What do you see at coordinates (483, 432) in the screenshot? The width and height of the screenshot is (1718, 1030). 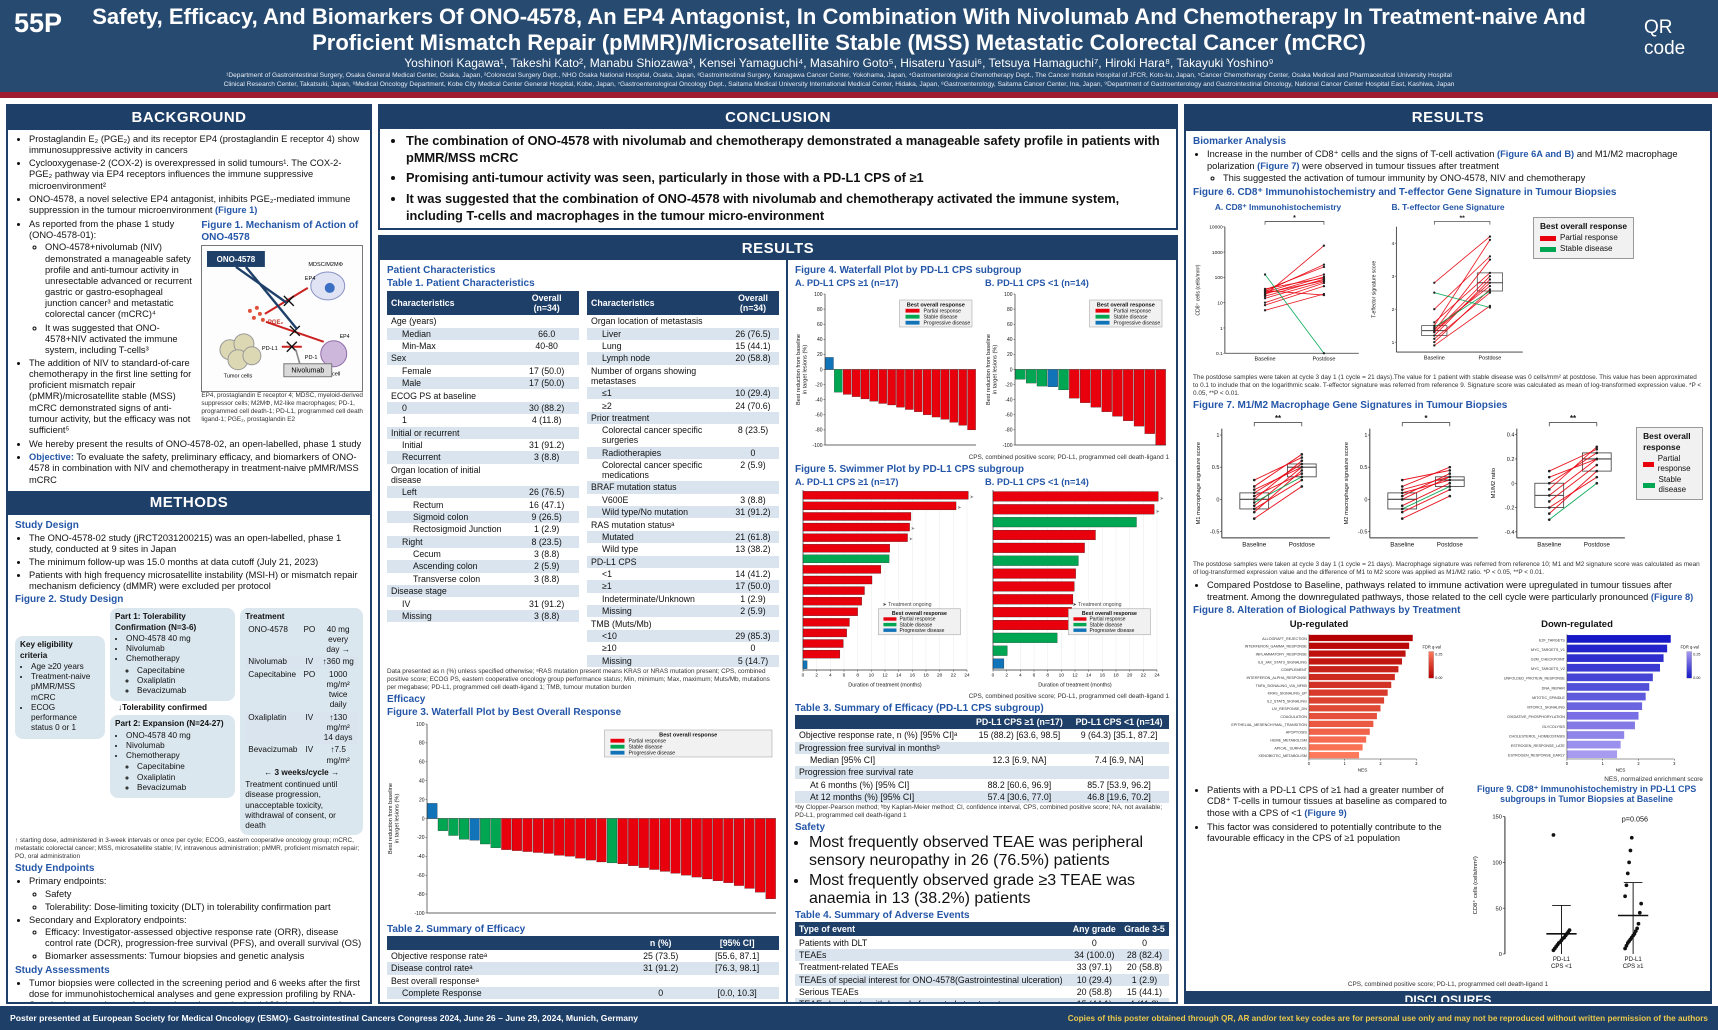 I see `table-row: Initial or recurrent` at bounding box center [483, 432].